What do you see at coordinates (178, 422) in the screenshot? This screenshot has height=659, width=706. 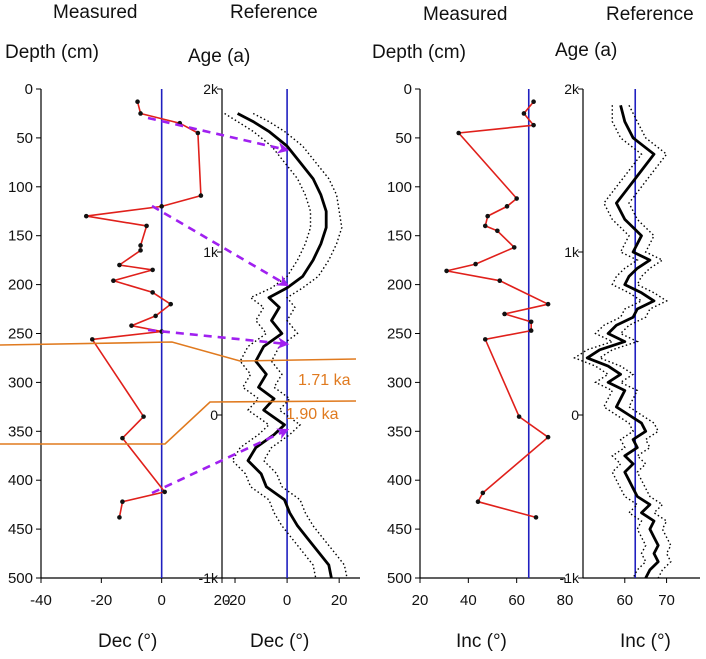 I see `horizon-line-1-90ka` at bounding box center [178, 422].